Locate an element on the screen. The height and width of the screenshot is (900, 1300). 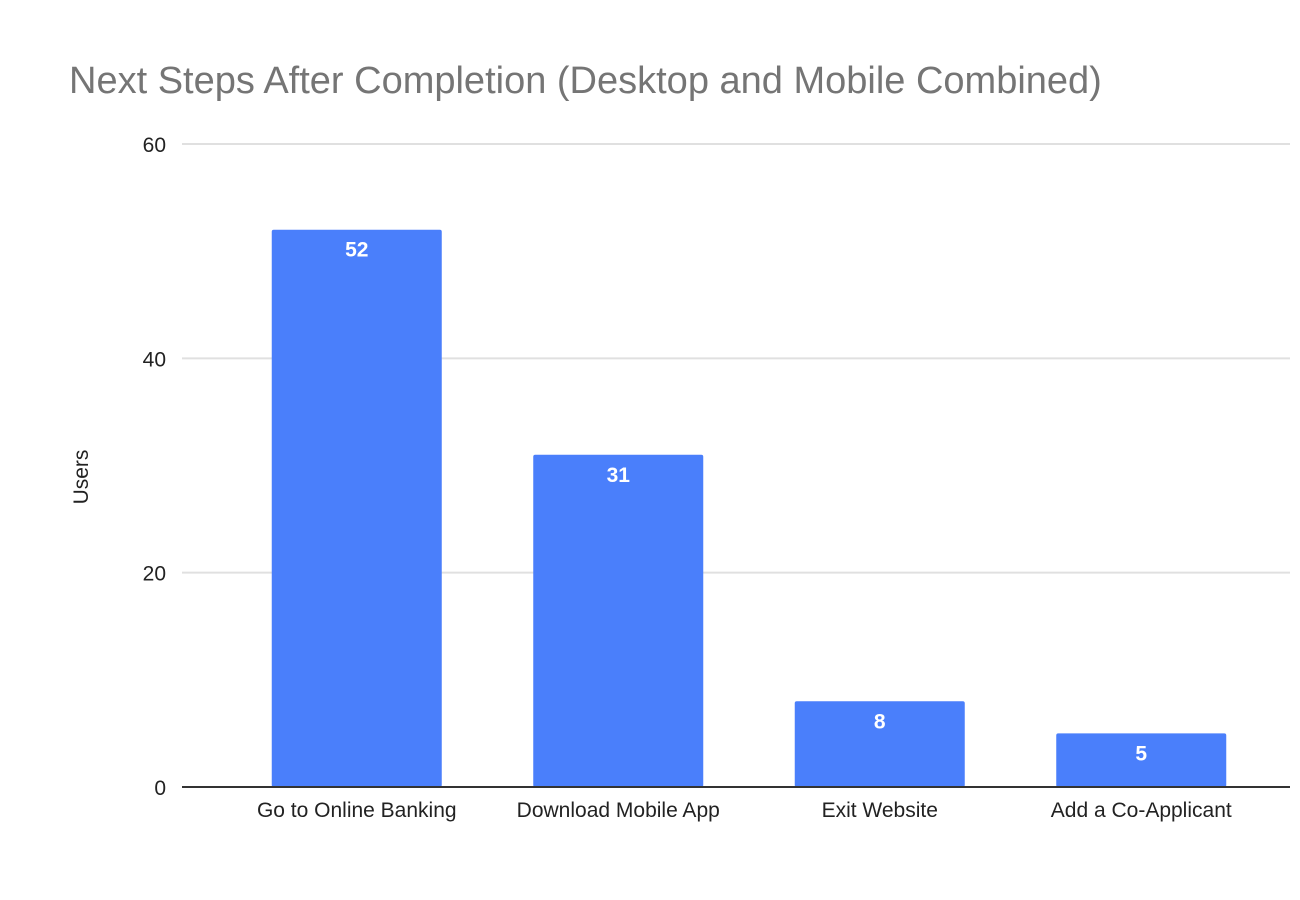
x-tick-label: Go to Online Banking is located at coordinates (357, 810).